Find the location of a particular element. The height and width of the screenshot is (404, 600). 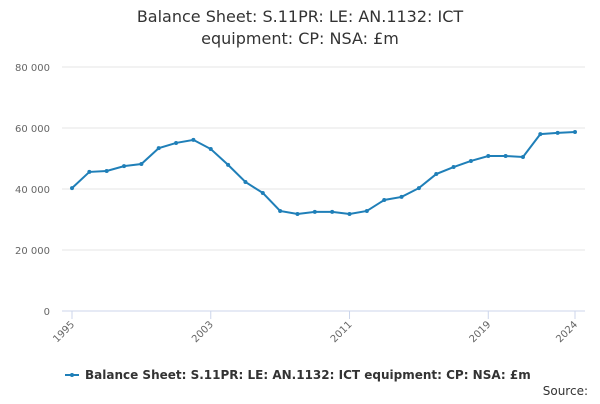

legend-symbol is located at coordinates (72, 375).